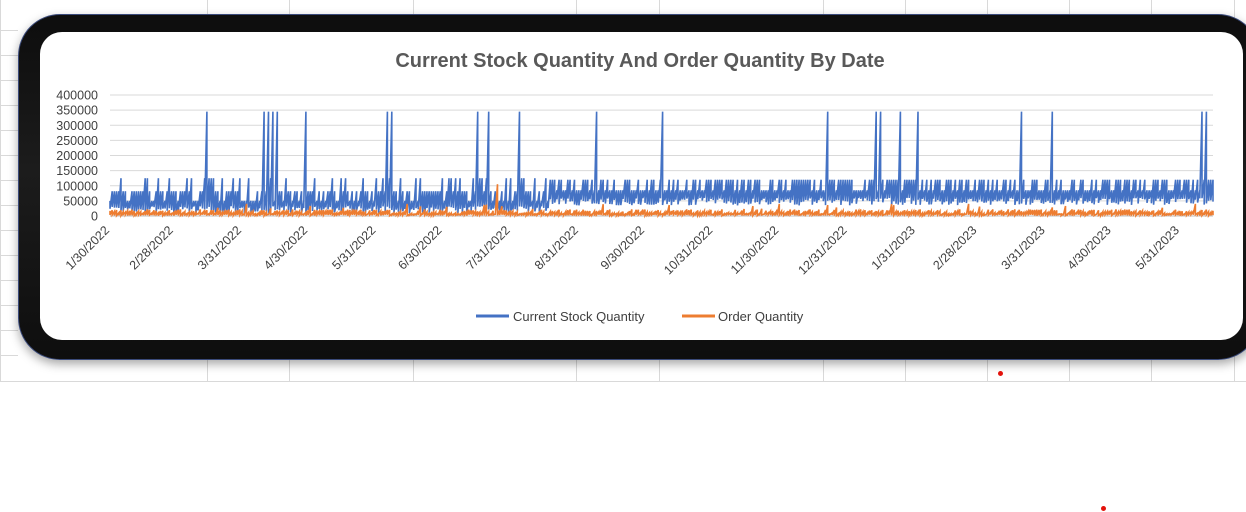 Image resolution: width=1246 pixels, height=512 pixels. Describe the element at coordinates (87, 247) in the screenshot. I see `x-tick-label: 1/30/2022` at that location.